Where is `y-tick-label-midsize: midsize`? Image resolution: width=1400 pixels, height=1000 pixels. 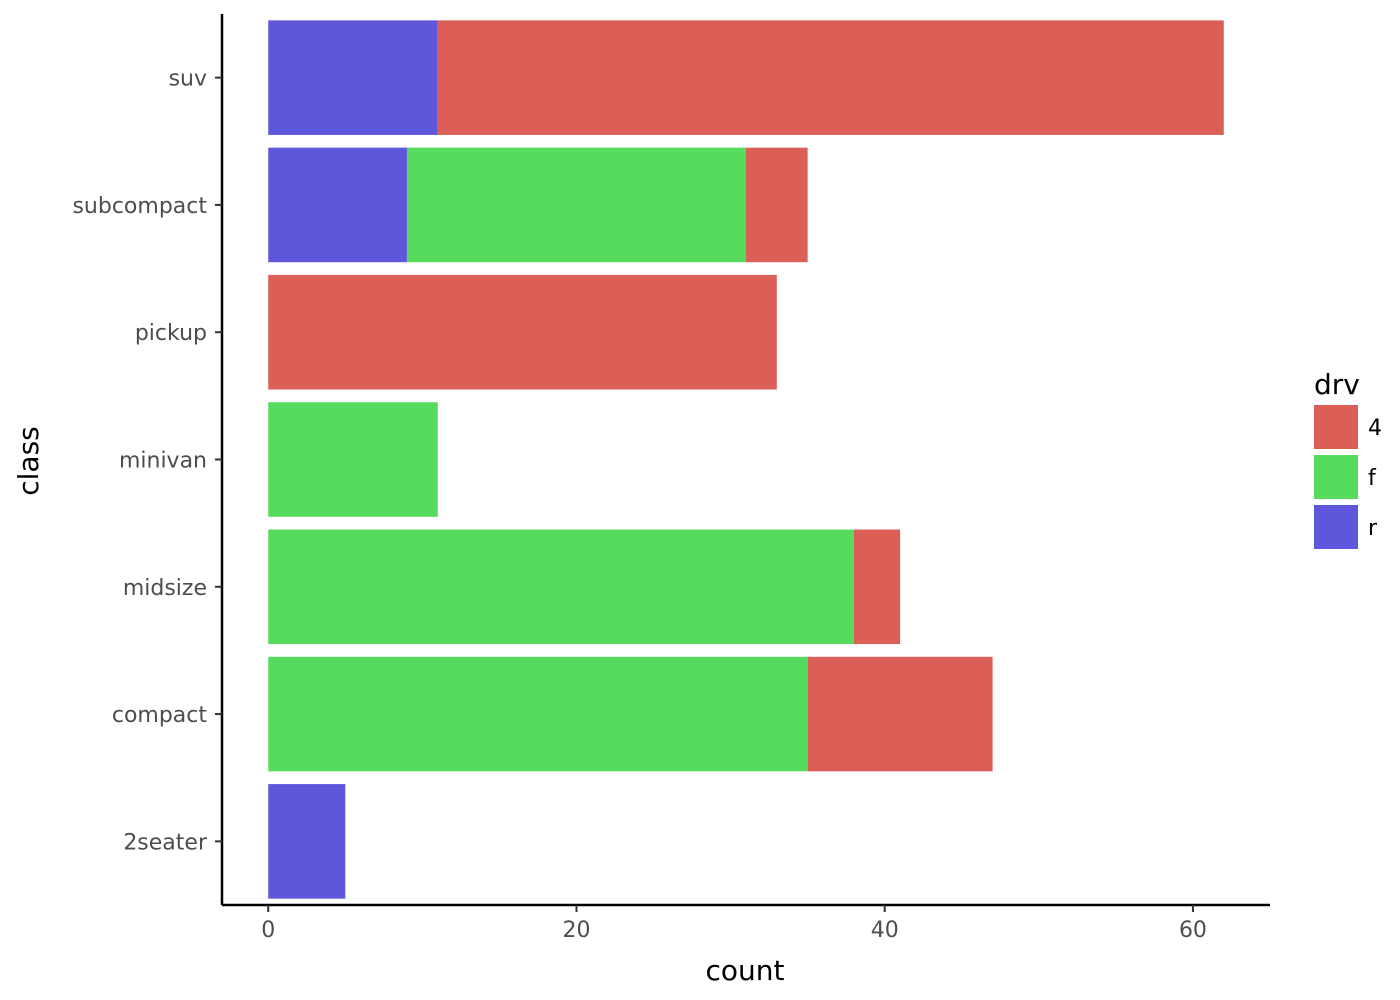
y-tick-label-midsize: midsize is located at coordinates (165, 588).